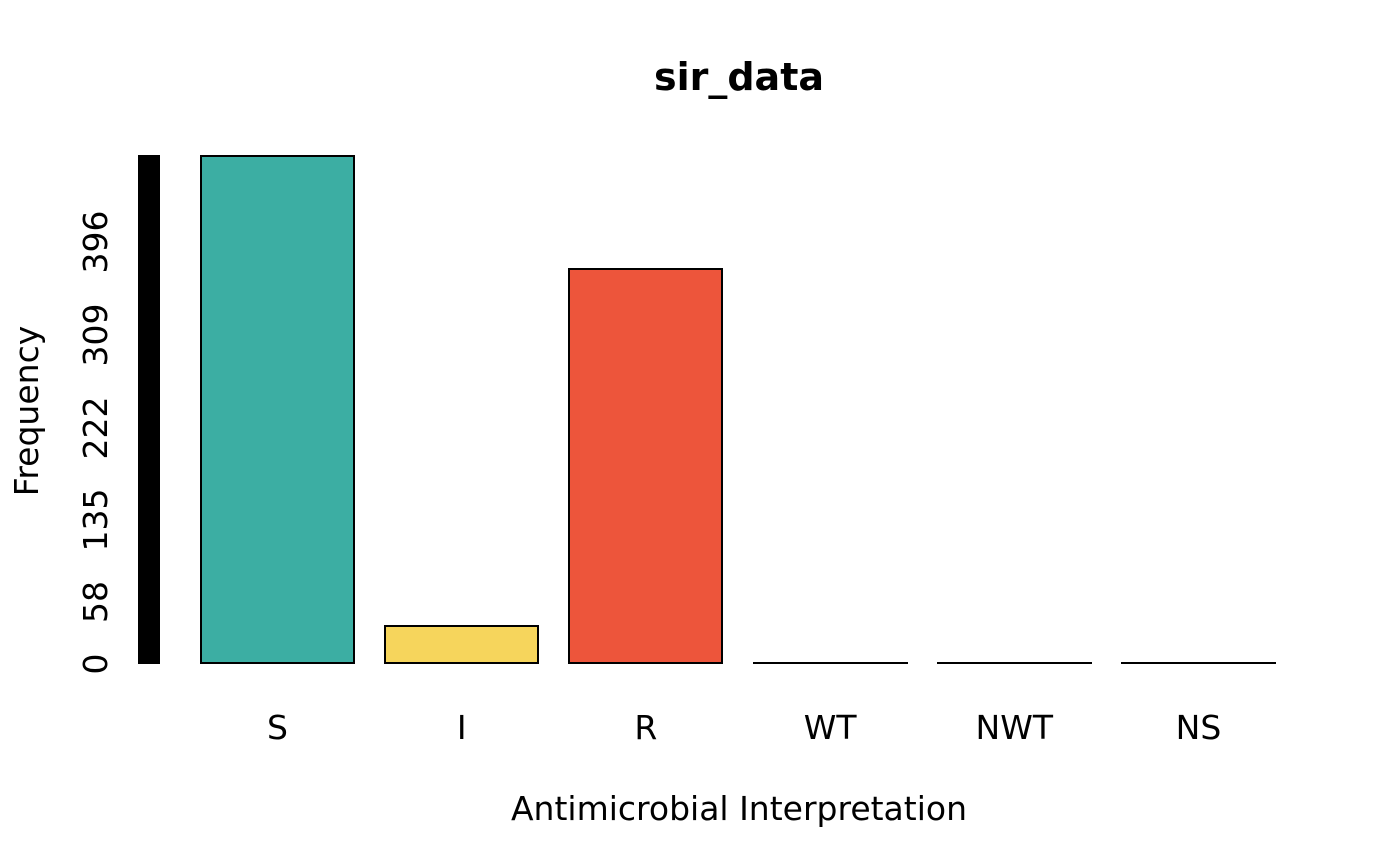  Describe the element at coordinates (1014, 662) in the screenshot. I see `bar-nwt` at that location.